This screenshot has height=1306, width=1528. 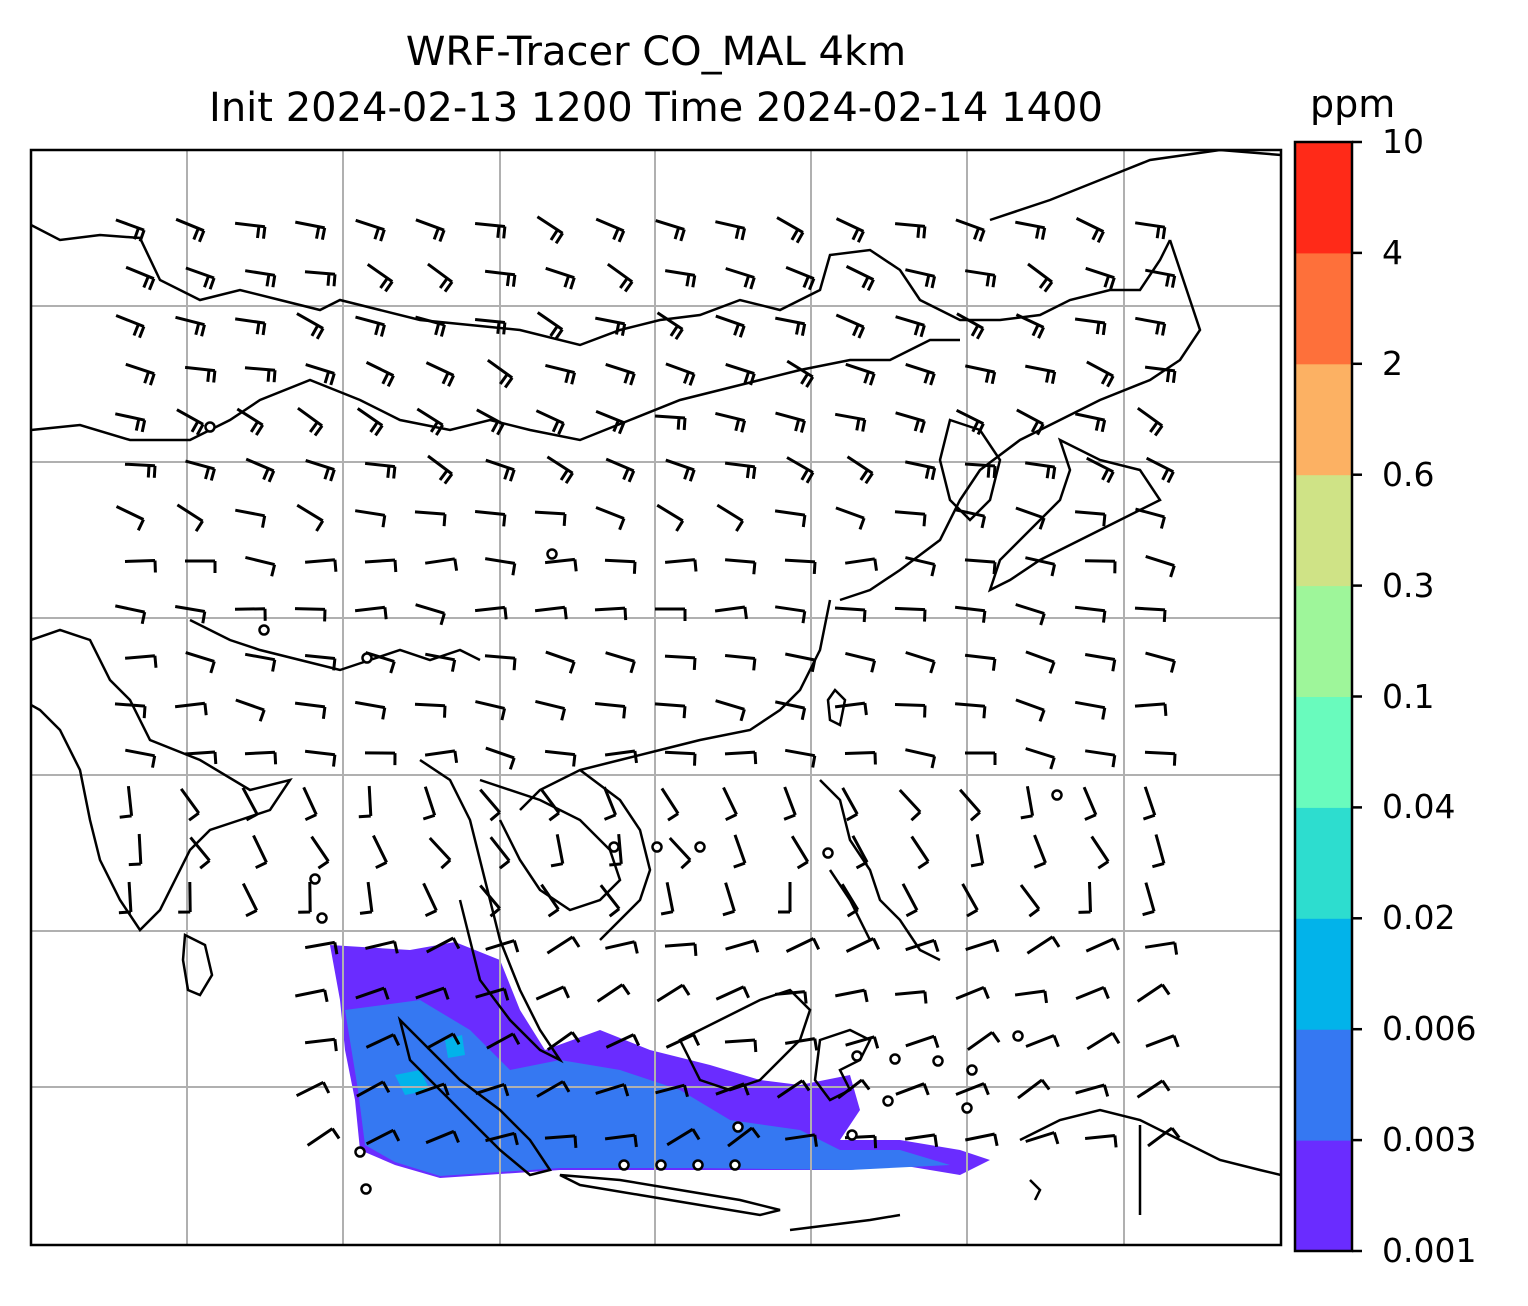 What do you see at coordinates (335, 645) in the screenshot?
I see `himalaya-border` at bounding box center [335, 645].